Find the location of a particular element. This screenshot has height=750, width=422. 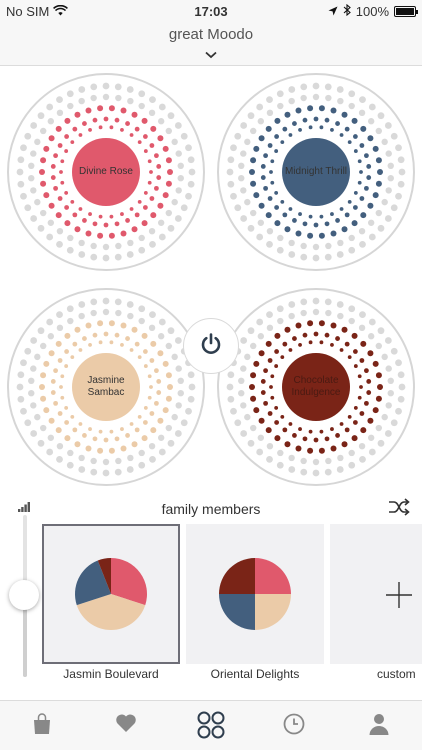

power-icon is located at coordinates (211, 346).